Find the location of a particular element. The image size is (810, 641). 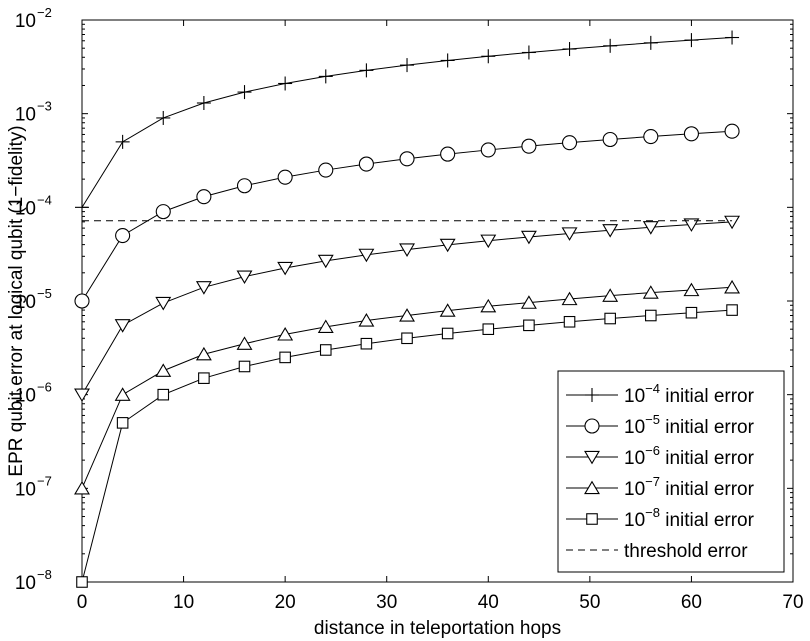

x-tick-label: 40 is located at coordinates (488, 602).